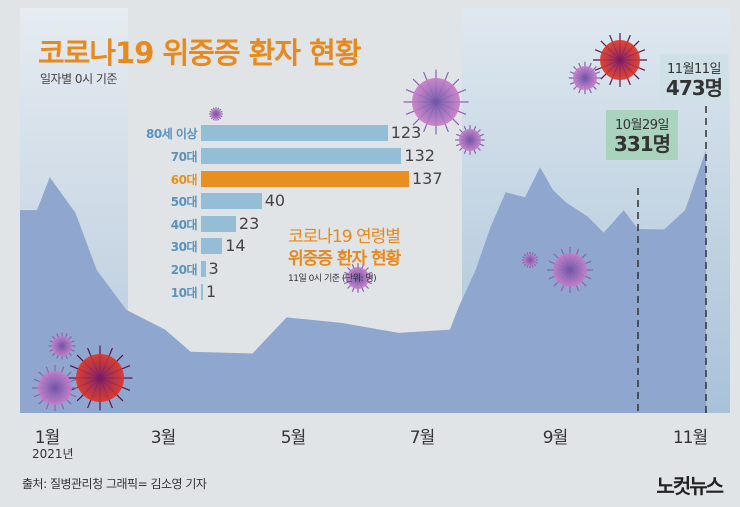 This screenshot has height=507, width=740. Describe the element at coordinates (332, 279) in the screenshot. I see `inset-note: 11일 0시 기준 (단위: 명)` at that location.